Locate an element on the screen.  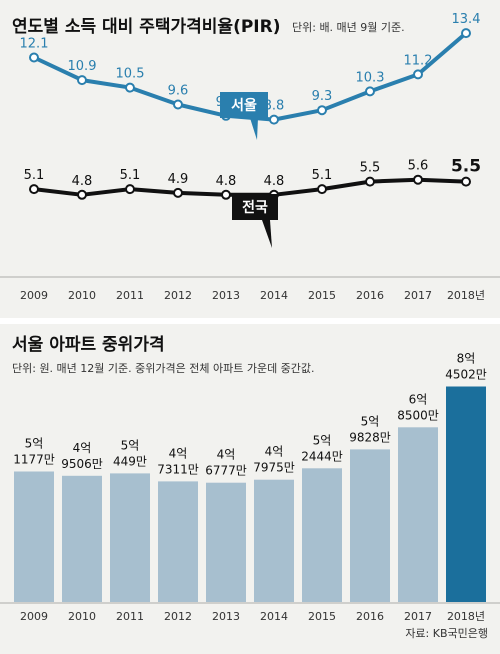
bar-value-label: 8500만 is located at coordinates (418, 415).